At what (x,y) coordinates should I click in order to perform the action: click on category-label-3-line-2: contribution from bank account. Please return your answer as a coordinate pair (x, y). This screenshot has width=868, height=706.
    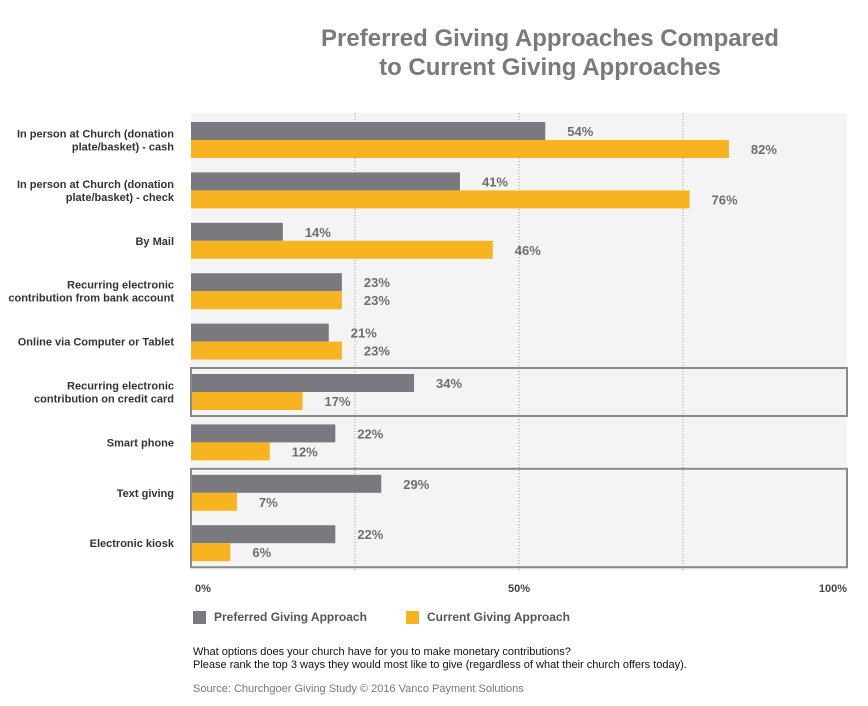
    Looking at the image, I should click on (91, 299).